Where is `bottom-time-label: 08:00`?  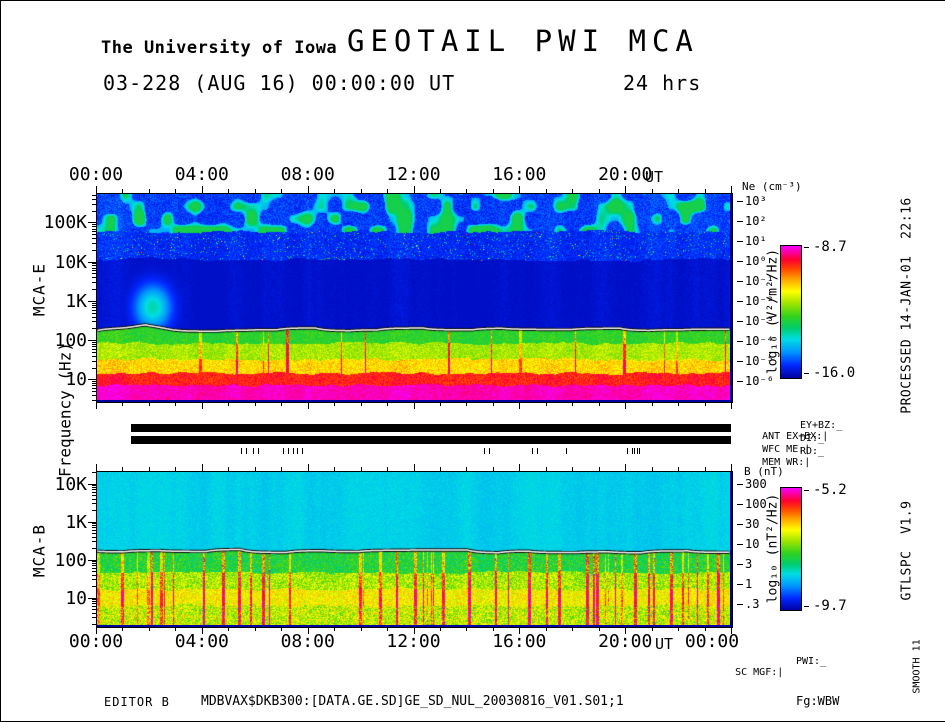 bottom-time-label: 08:00 is located at coordinates (307, 641).